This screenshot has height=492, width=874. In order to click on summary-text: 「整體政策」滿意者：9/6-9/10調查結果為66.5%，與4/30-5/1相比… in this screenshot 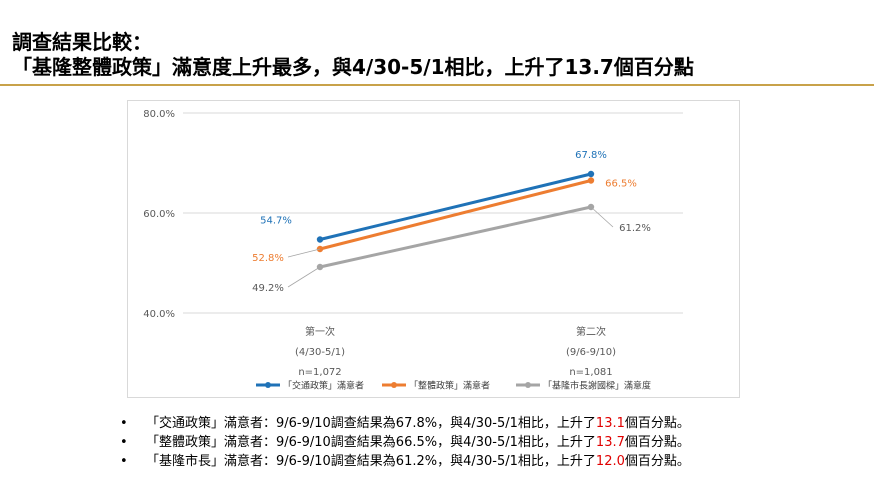, I will do `click(371, 442)`.